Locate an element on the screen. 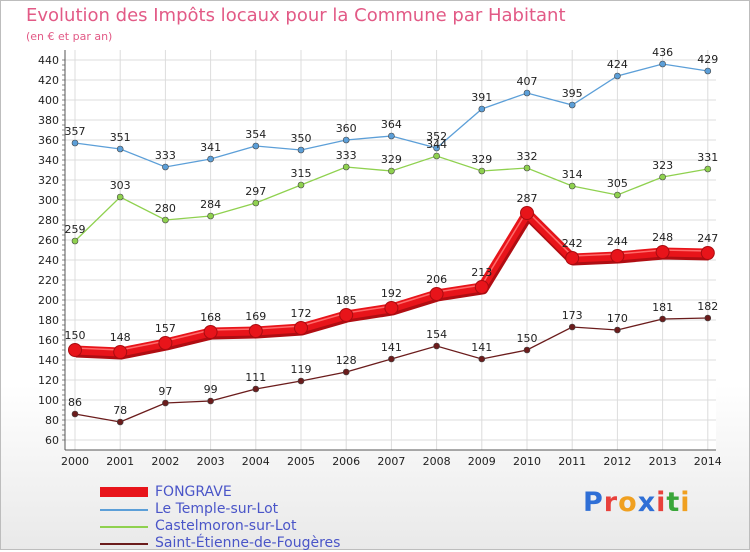 The image size is (750, 552). data-label: 157 is located at coordinates (165, 328).